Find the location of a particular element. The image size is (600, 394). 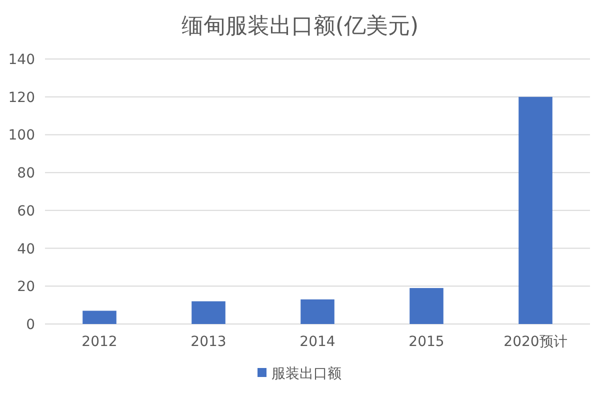

y-tick-label: 80 is located at coordinates (26, 174).